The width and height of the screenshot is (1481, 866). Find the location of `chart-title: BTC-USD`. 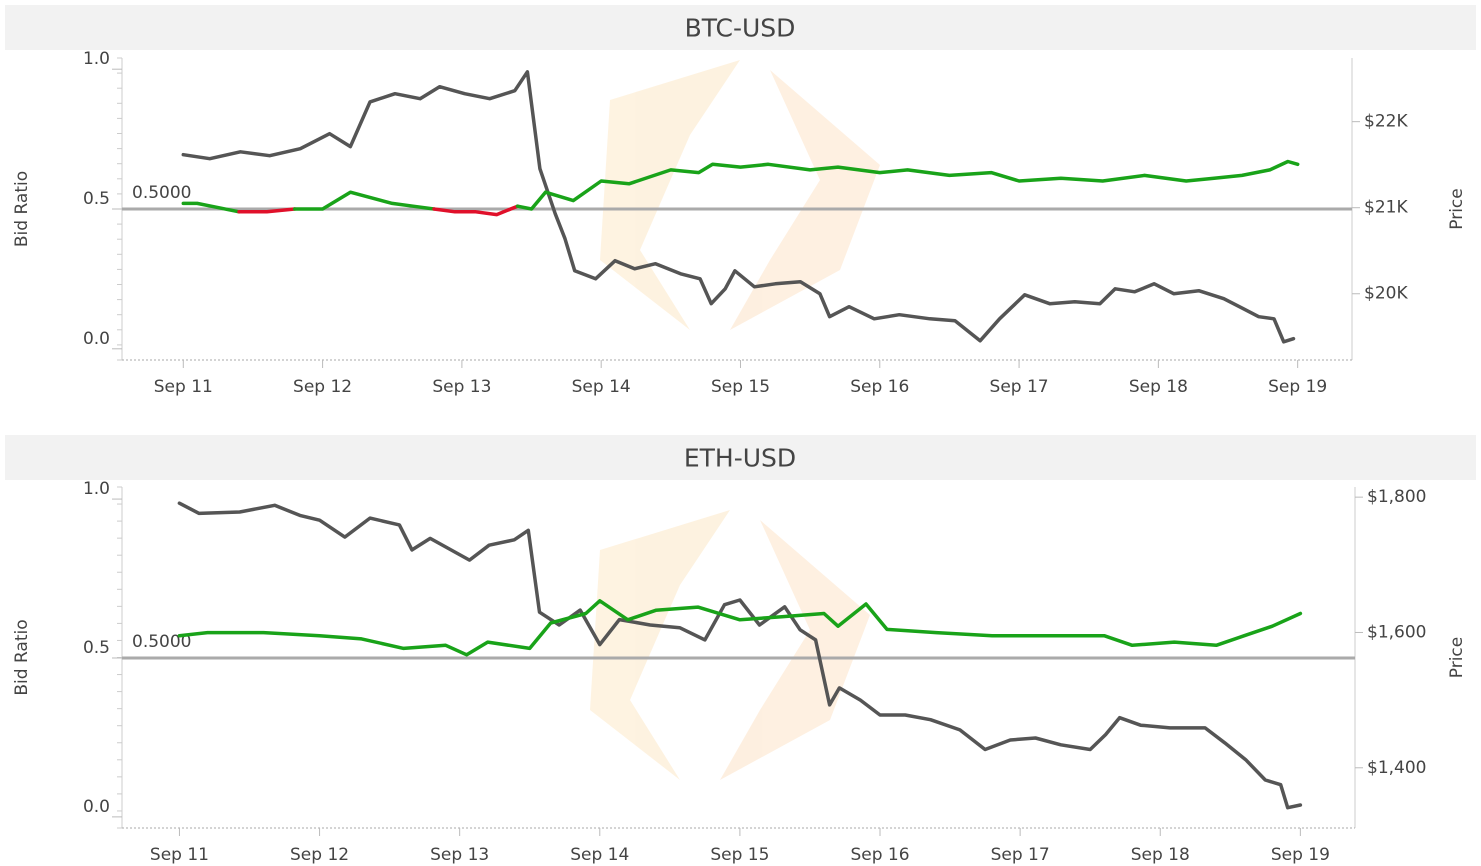

chart-title: BTC-USD is located at coordinates (740, 28).